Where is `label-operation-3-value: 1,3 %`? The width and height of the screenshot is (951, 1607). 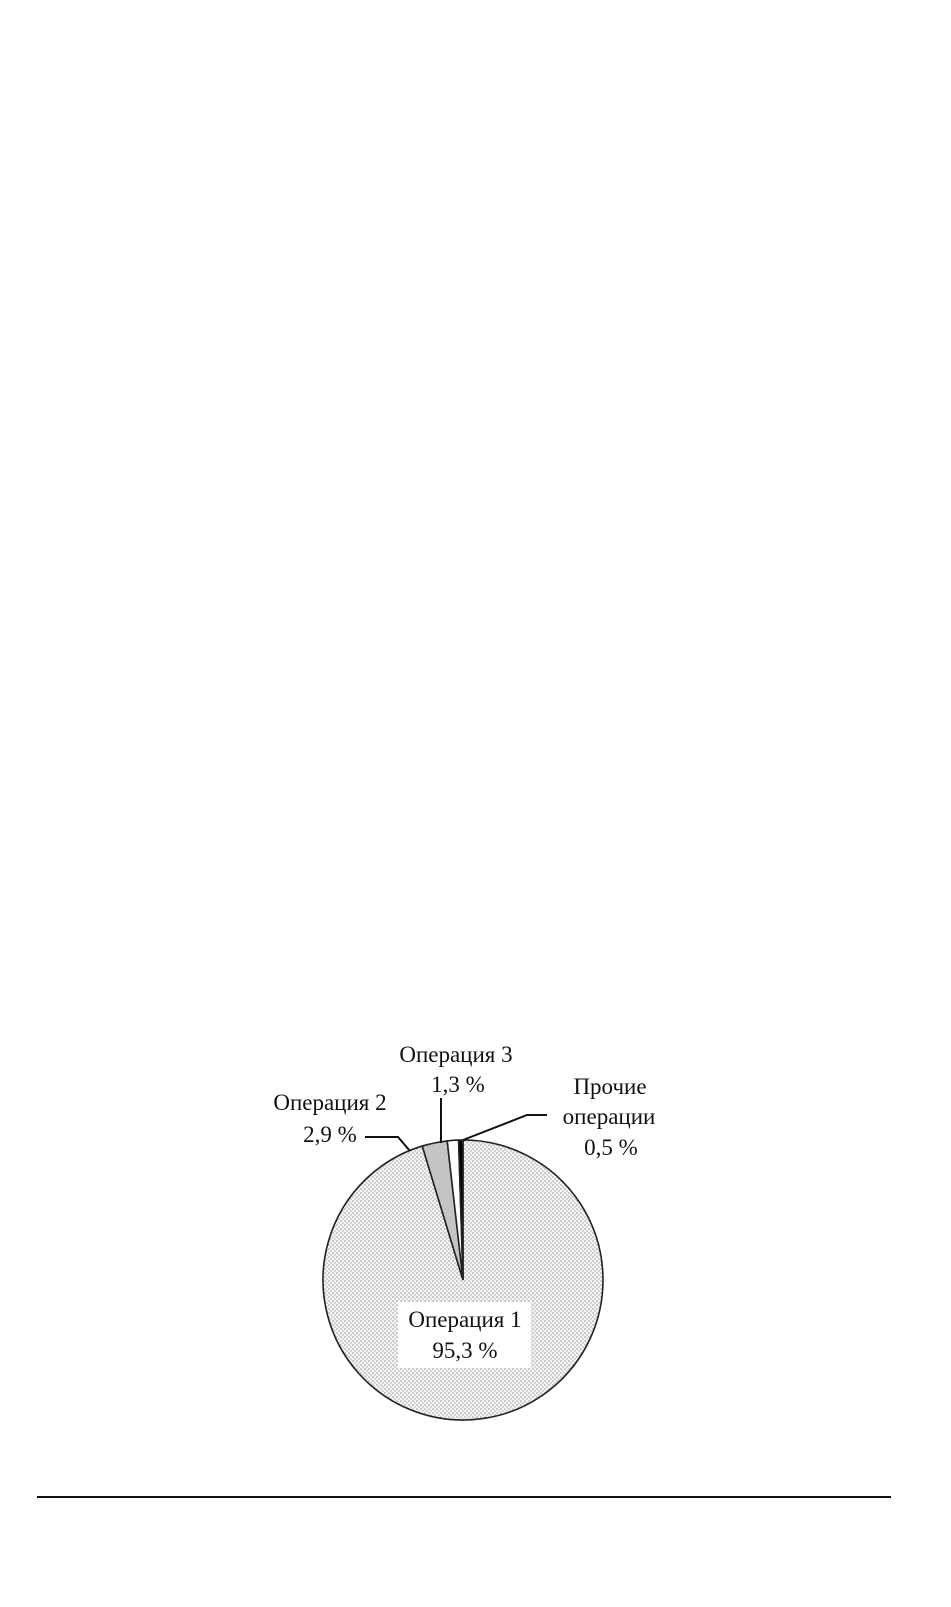 label-operation-3-value: 1,3 % is located at coordinates (458, 1084).